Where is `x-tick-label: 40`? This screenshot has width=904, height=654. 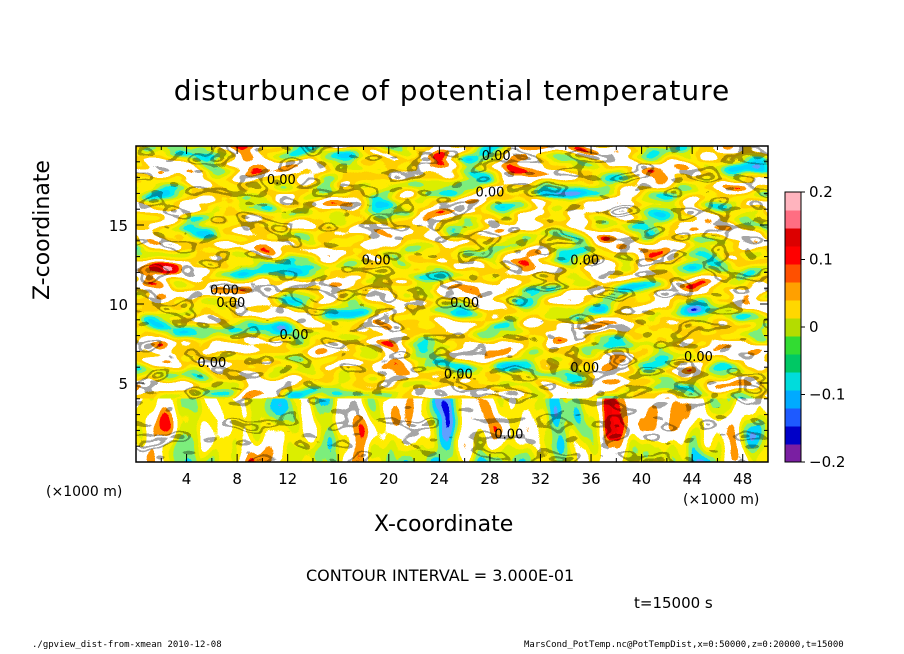
x-tick-label: 40 is located at coordinates (641, 479).